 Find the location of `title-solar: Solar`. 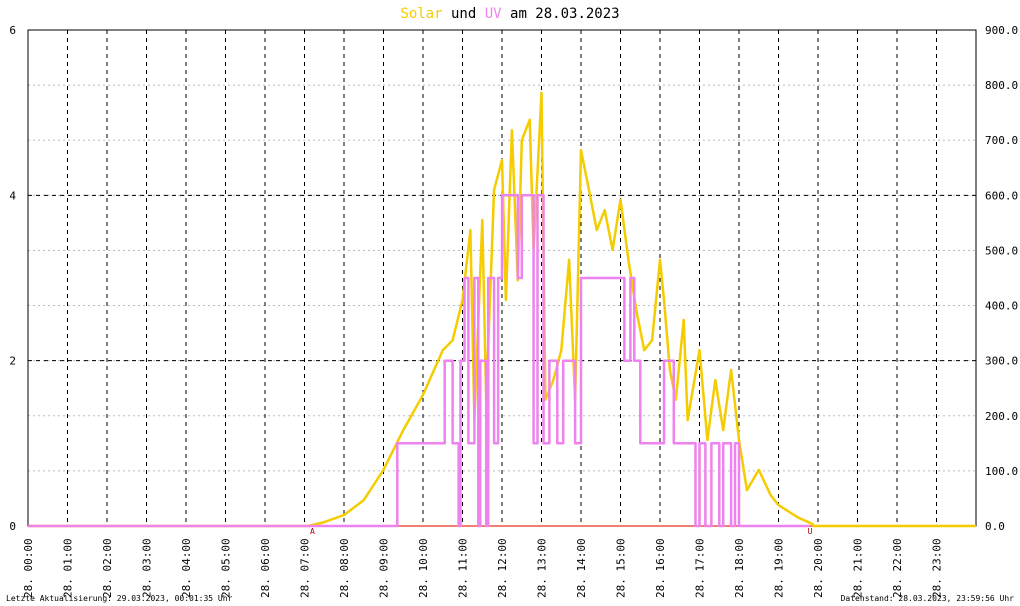

title-solar: Solar is located at coordinates (421, 14).